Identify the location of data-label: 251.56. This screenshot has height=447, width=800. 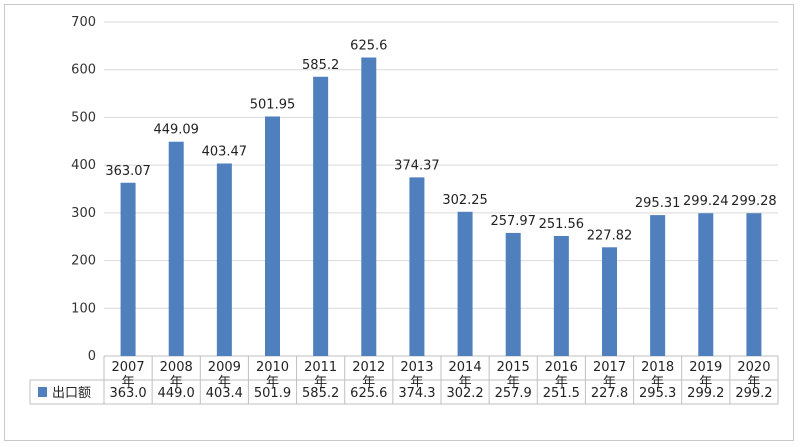
(562, 224).